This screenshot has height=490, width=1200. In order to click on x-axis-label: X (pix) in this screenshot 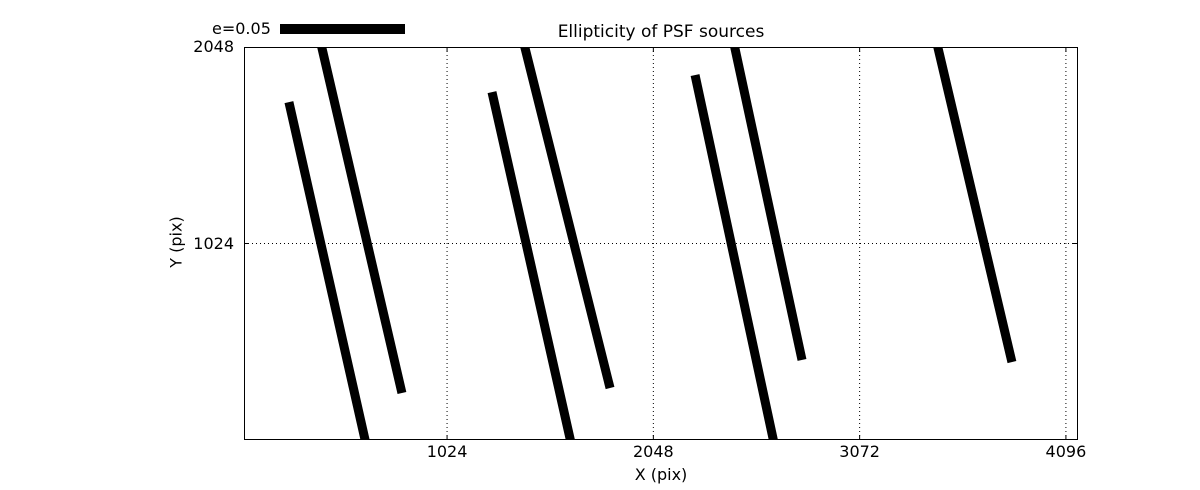, I will do `click(661, 474)`.